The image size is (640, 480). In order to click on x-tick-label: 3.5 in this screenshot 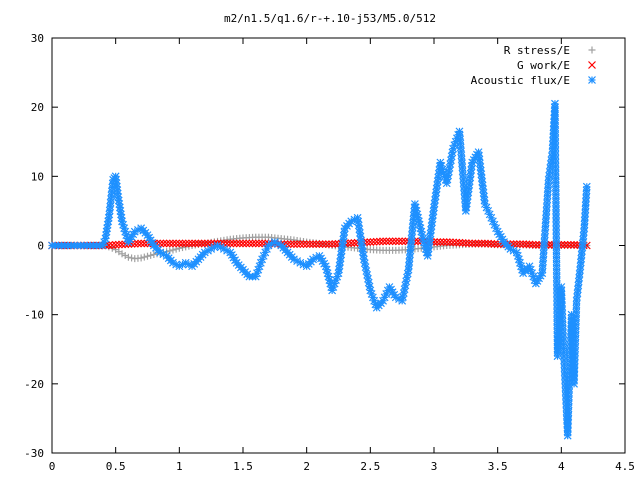, I will do `click(498, 466)`.